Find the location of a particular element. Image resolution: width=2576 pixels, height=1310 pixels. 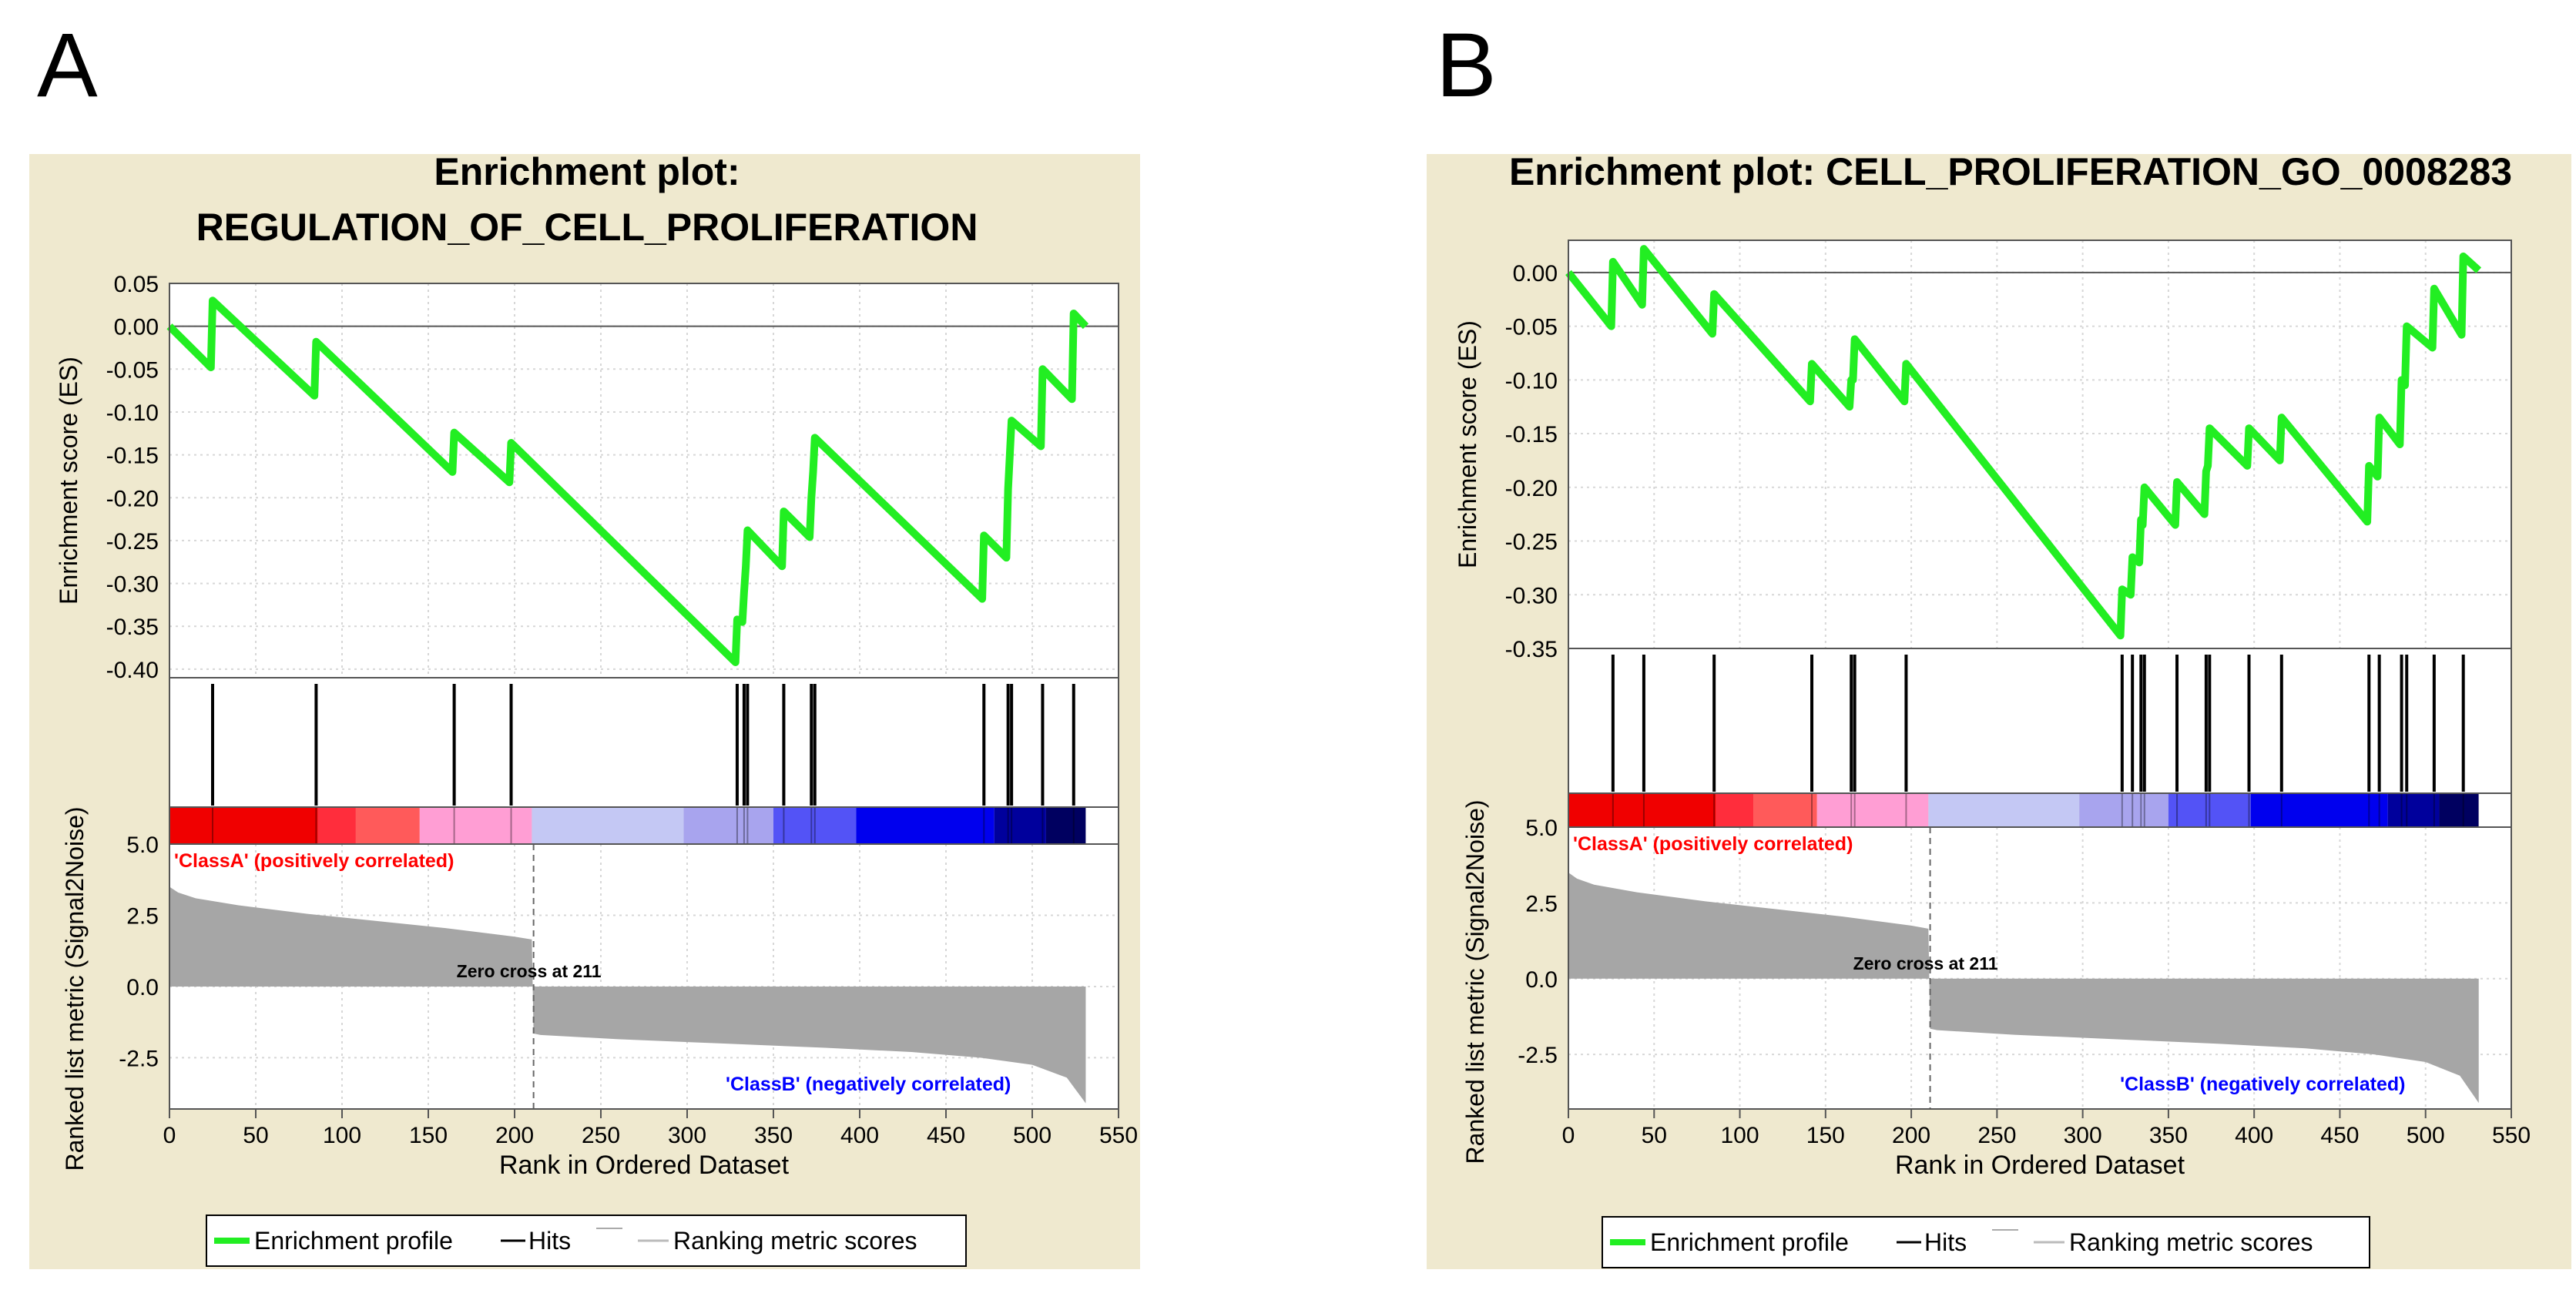

panel-label: A is located at coordinates (67, 65).